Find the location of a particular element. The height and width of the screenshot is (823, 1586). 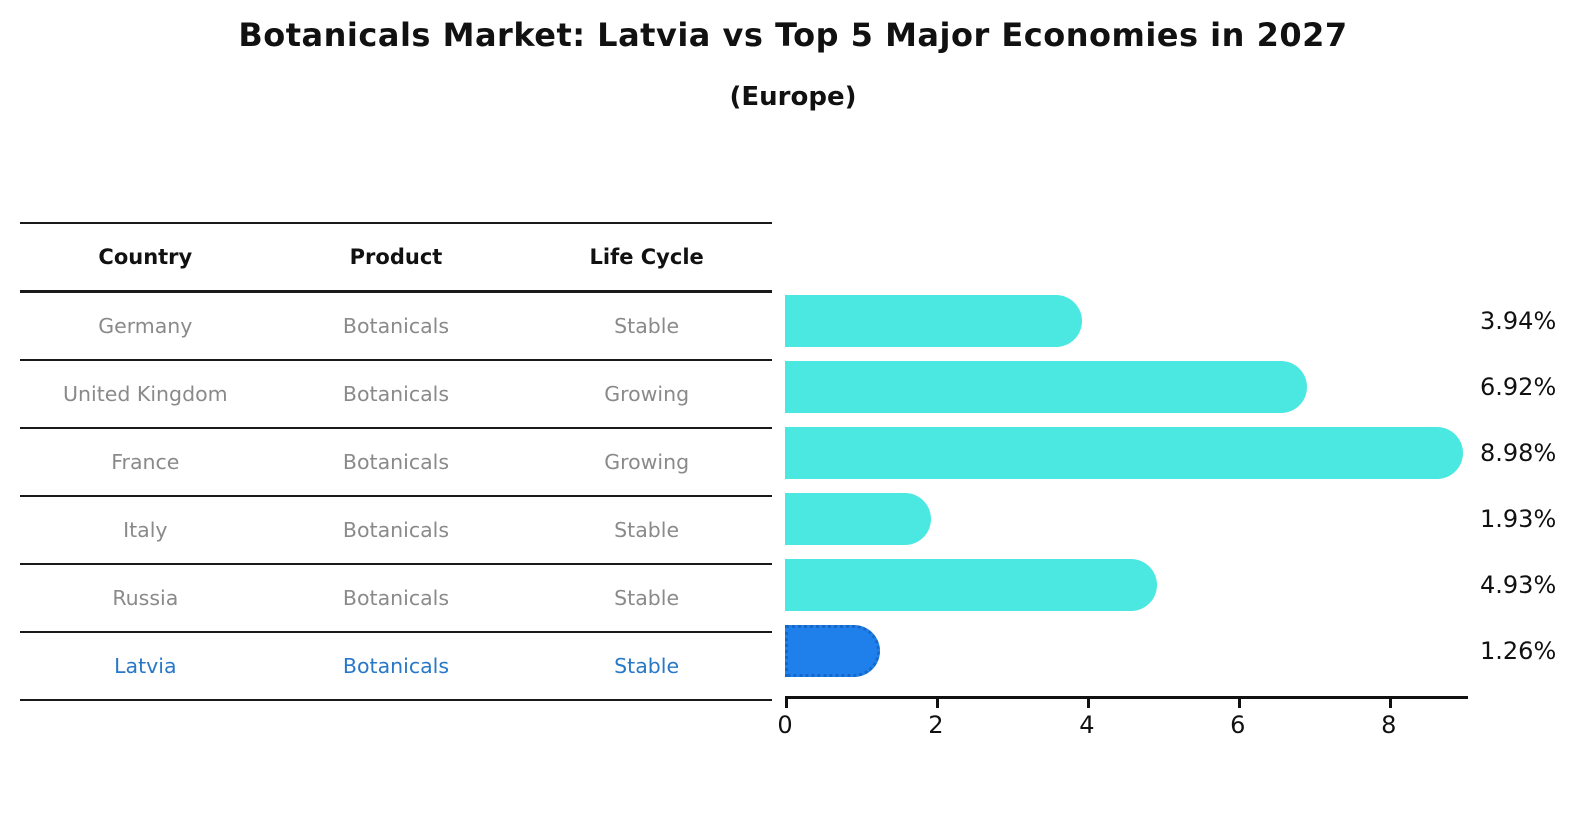

bar-row-russia: 4.93% is located at coordinates (1185, 585).